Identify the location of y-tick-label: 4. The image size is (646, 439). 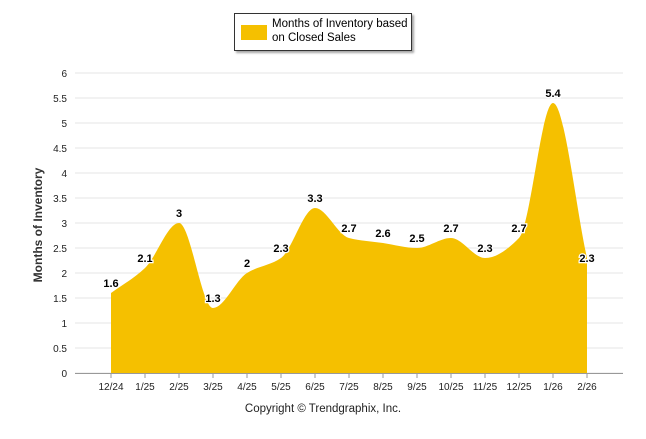
(64, 174).